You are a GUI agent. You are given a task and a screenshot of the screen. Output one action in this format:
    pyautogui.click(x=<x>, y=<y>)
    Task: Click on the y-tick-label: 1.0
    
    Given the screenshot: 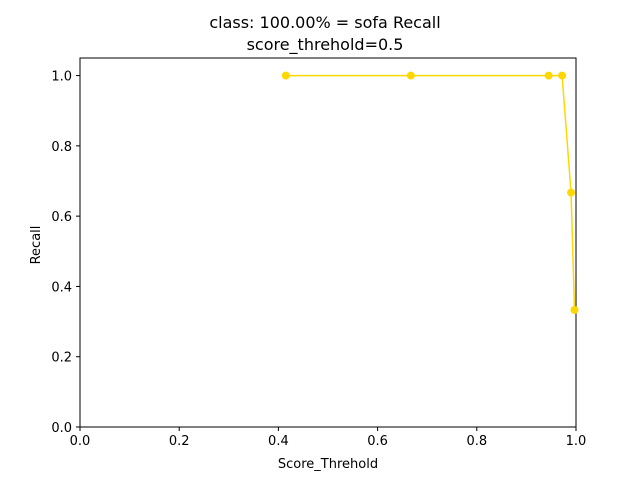 What is the action you would take?
    pyautogui.click(x=61, y=77)
    